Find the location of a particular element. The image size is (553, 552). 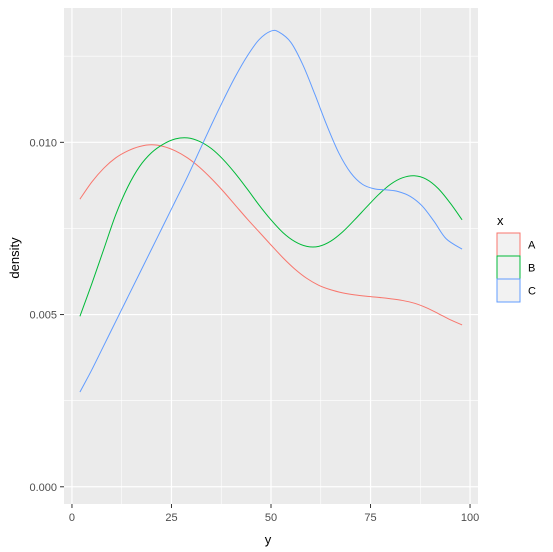

y-axis-title: density is located at coordinates (14, 258).